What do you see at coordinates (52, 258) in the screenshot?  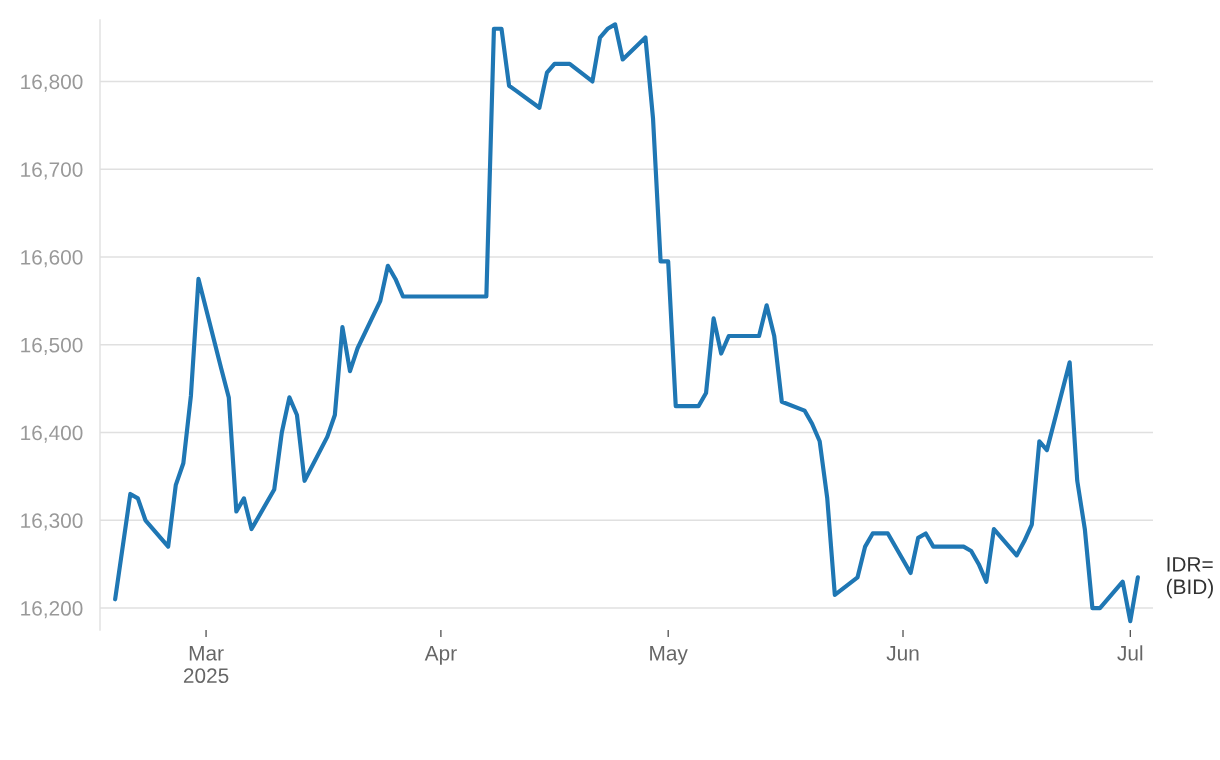 I see `y-tick-label: 16,600` at bounding box center [52, 258].